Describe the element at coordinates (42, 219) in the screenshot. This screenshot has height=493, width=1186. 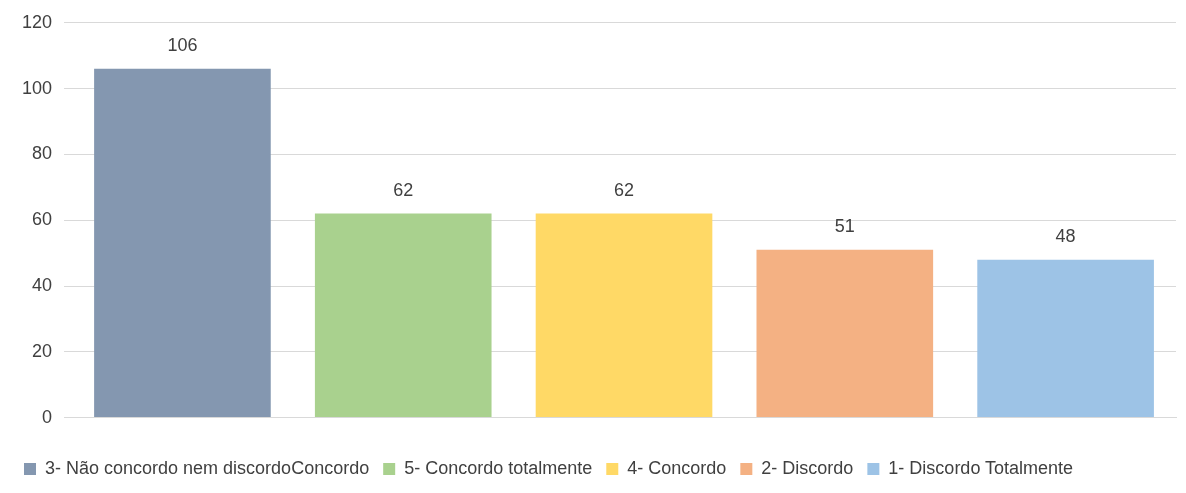
I see `y-tick-label: 60` at that location.